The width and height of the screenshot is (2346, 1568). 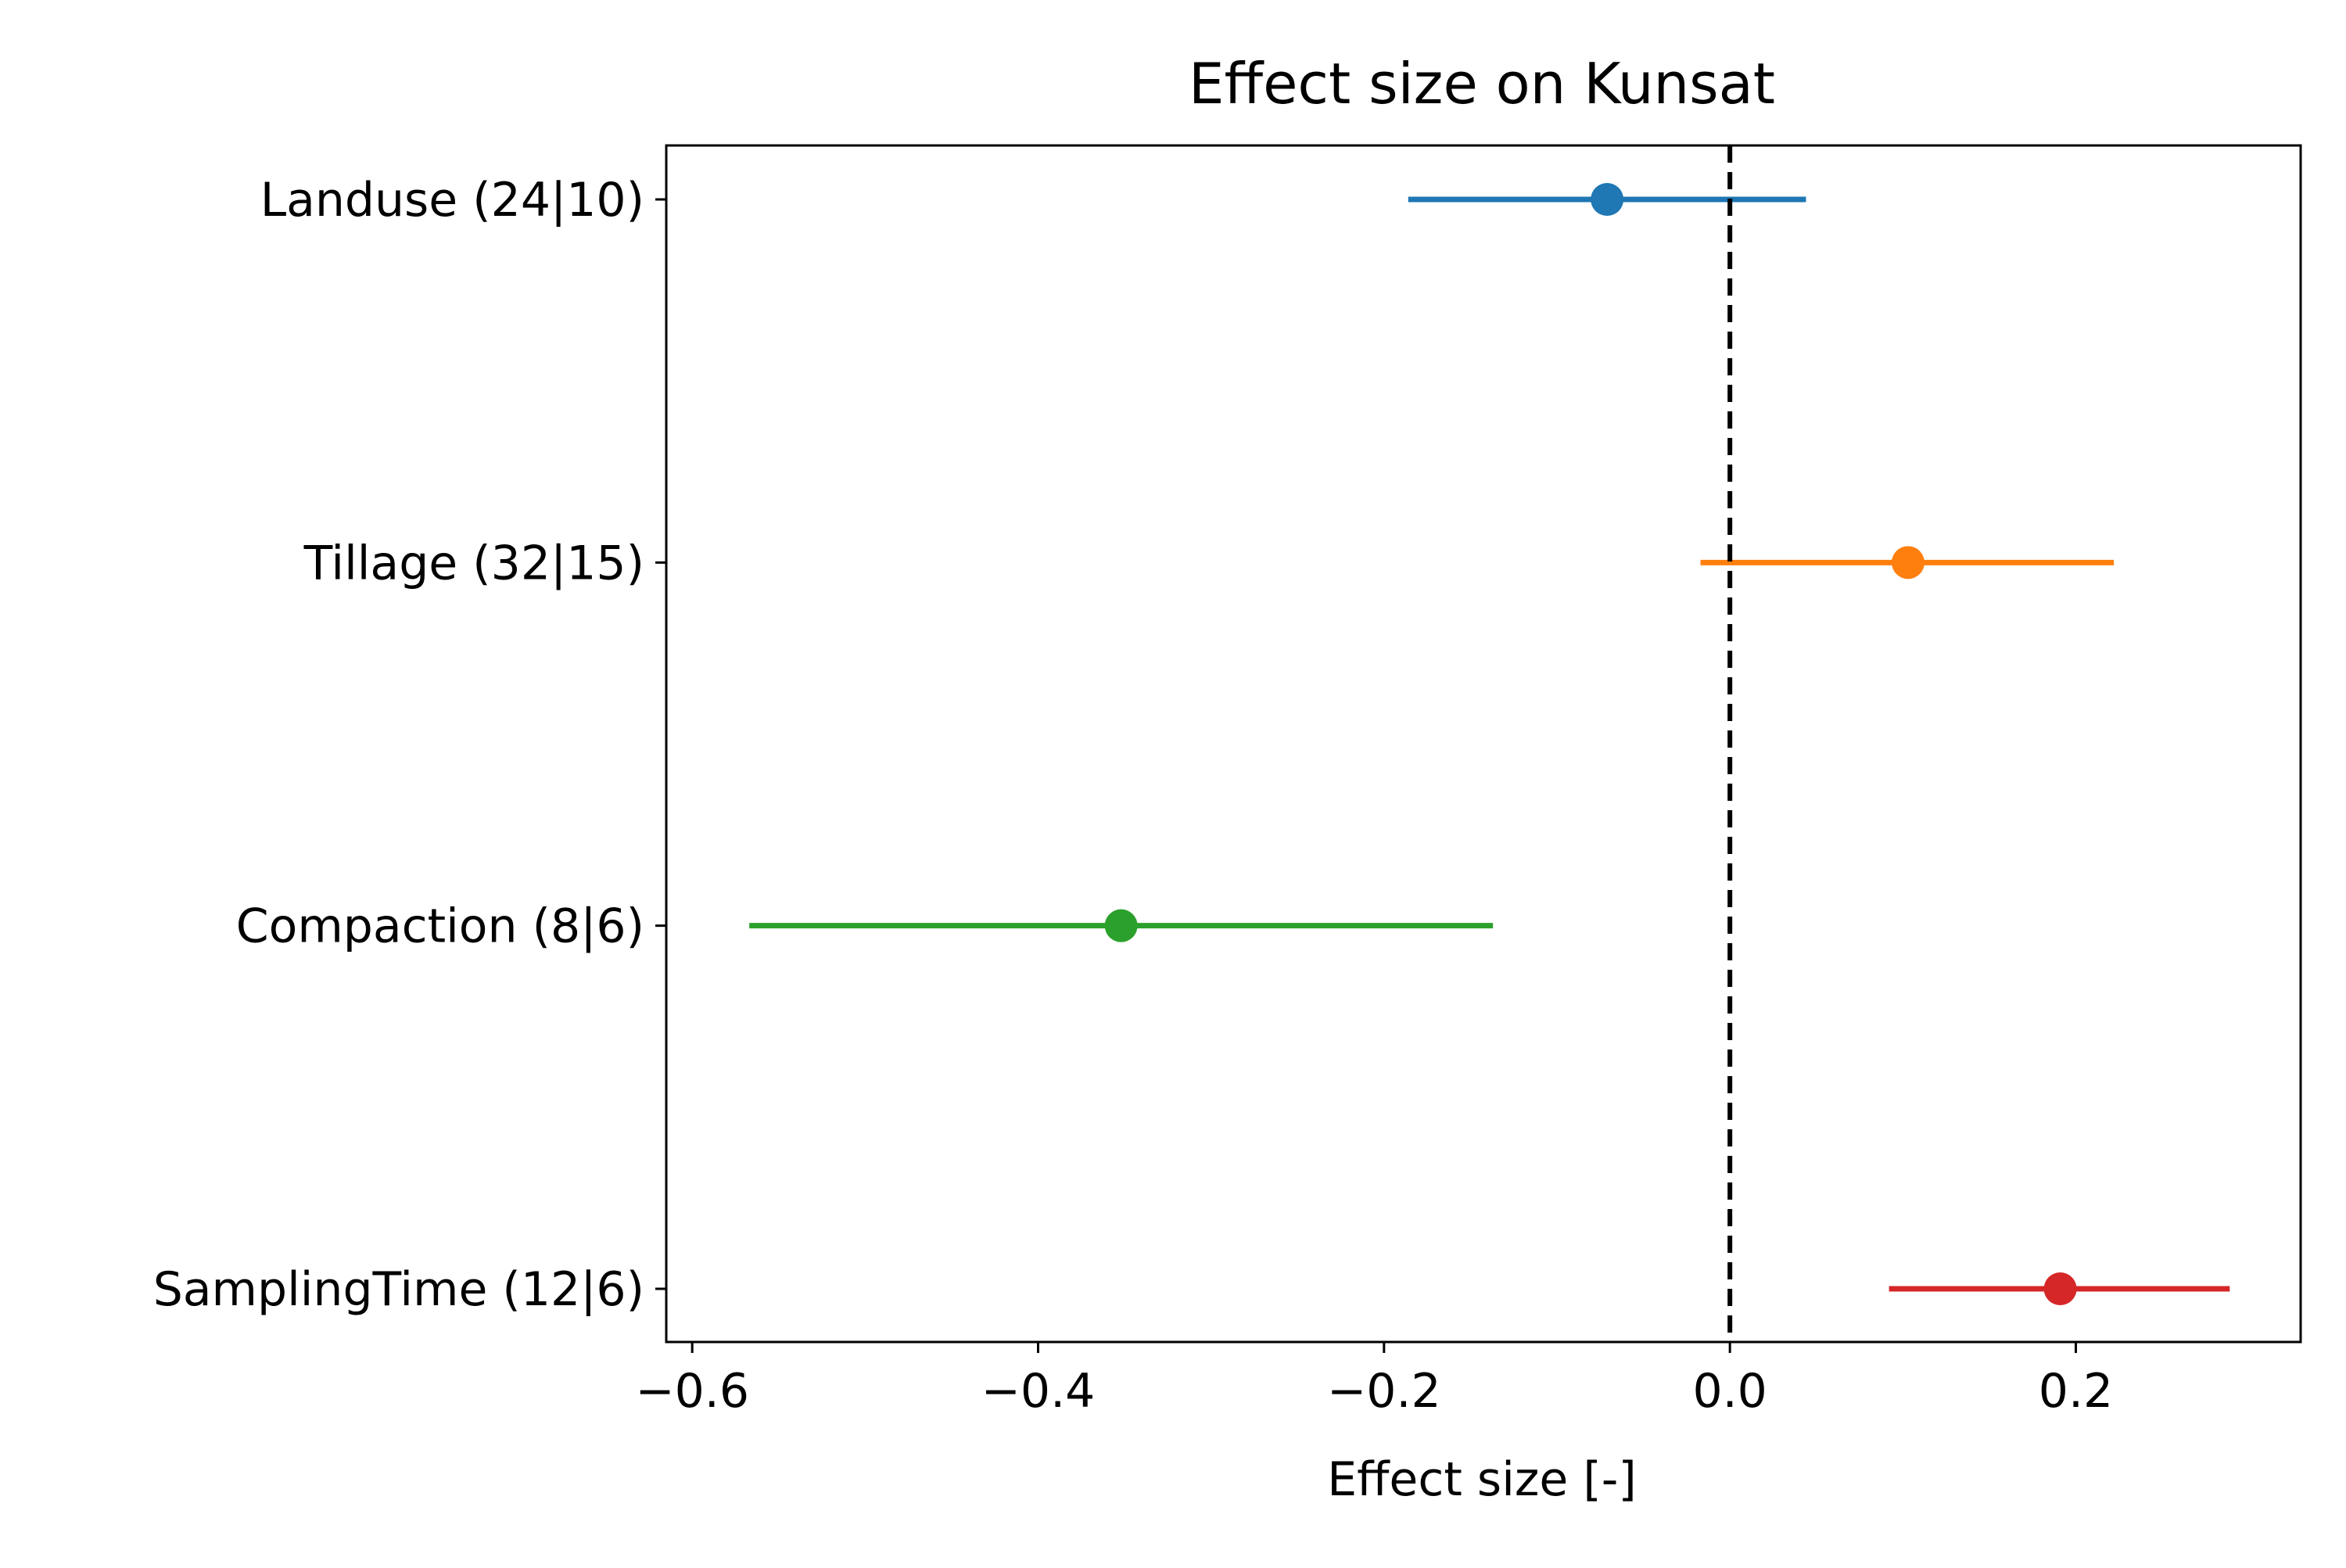 I want to click on y-tick-label-3: SamplingTime (12|6), so click(x=398, y=1289).